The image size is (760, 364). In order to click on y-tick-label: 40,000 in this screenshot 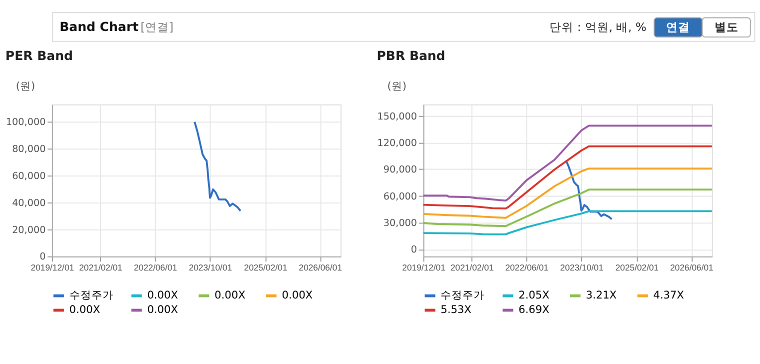, I will do `click(29, 203)`.